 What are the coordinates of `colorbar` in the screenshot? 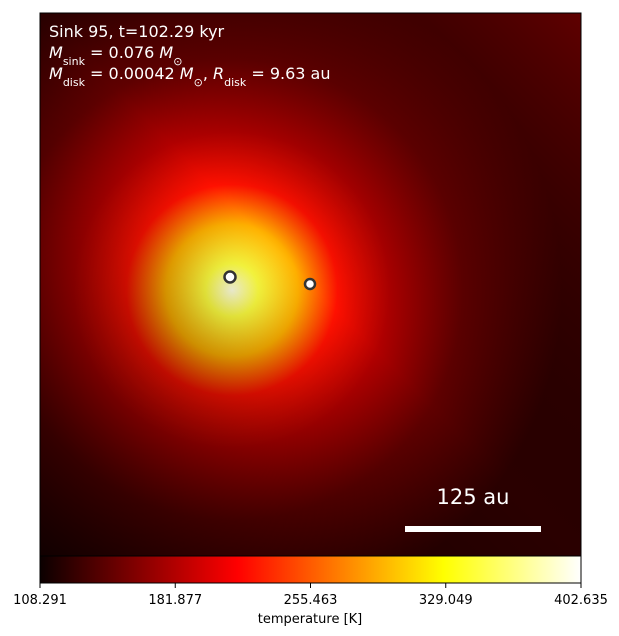 It's located at (310, 569).